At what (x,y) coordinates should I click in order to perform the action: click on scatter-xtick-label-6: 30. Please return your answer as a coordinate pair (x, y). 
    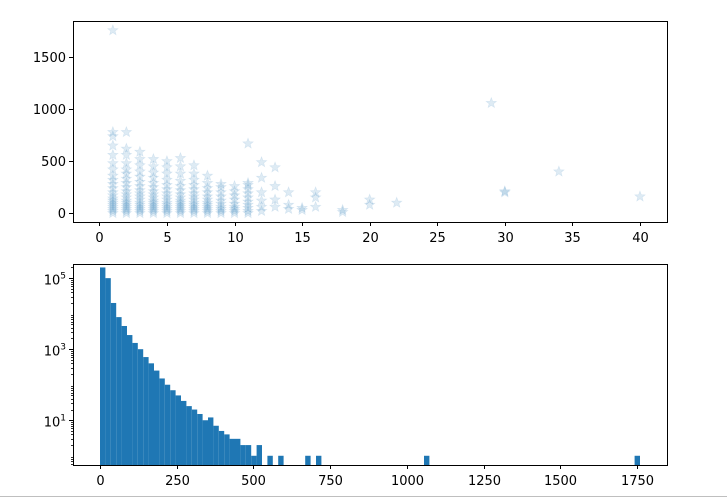
    Looking at the image, I should click on (505, 238).